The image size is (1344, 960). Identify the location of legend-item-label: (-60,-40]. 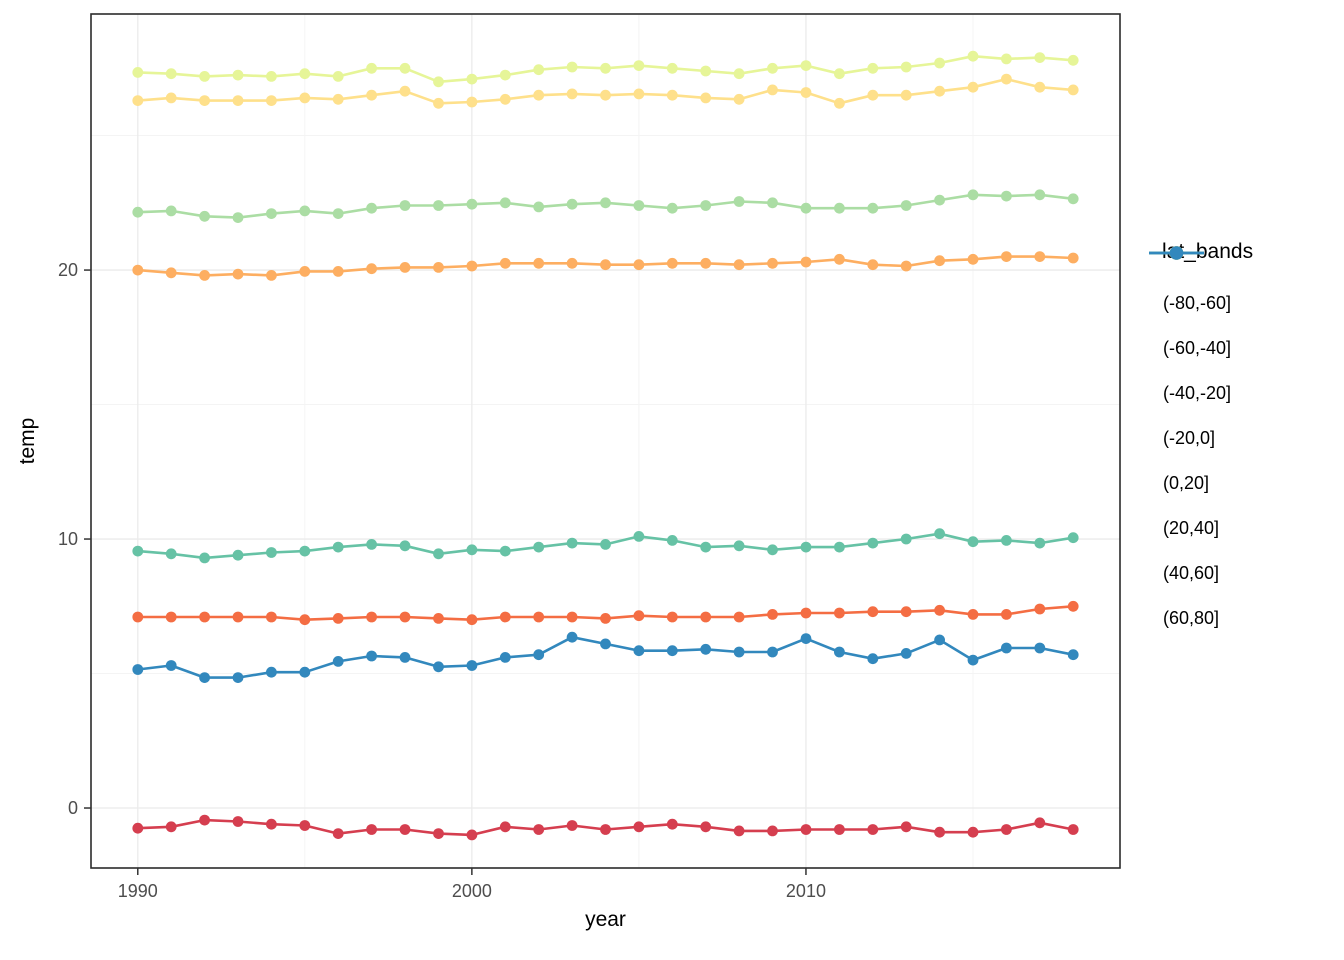
(1197, 347).